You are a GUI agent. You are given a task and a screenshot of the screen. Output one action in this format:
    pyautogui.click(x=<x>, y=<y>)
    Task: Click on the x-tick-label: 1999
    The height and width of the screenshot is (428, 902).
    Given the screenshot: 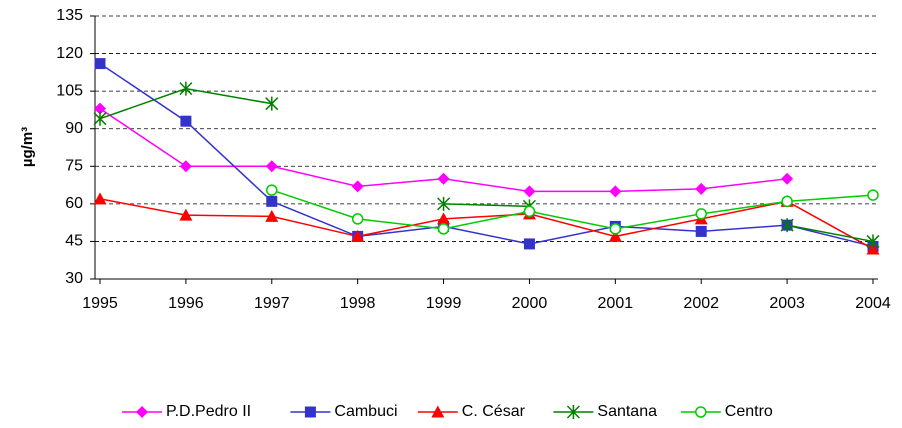 What is the action you would take?
    pyautogui.click(x=444, y=303)
    